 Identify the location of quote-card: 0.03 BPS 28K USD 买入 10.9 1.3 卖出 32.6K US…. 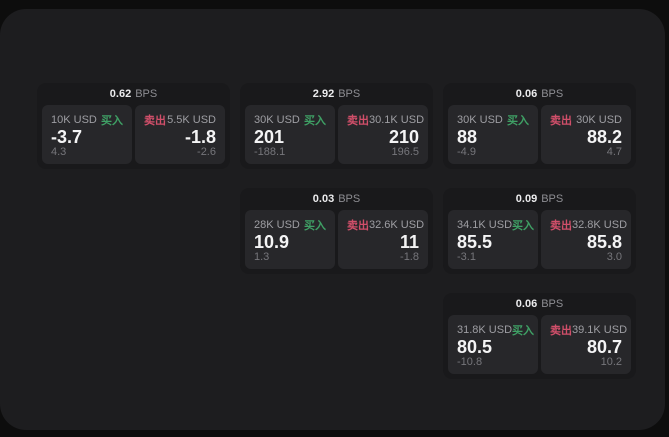
(336, 231).